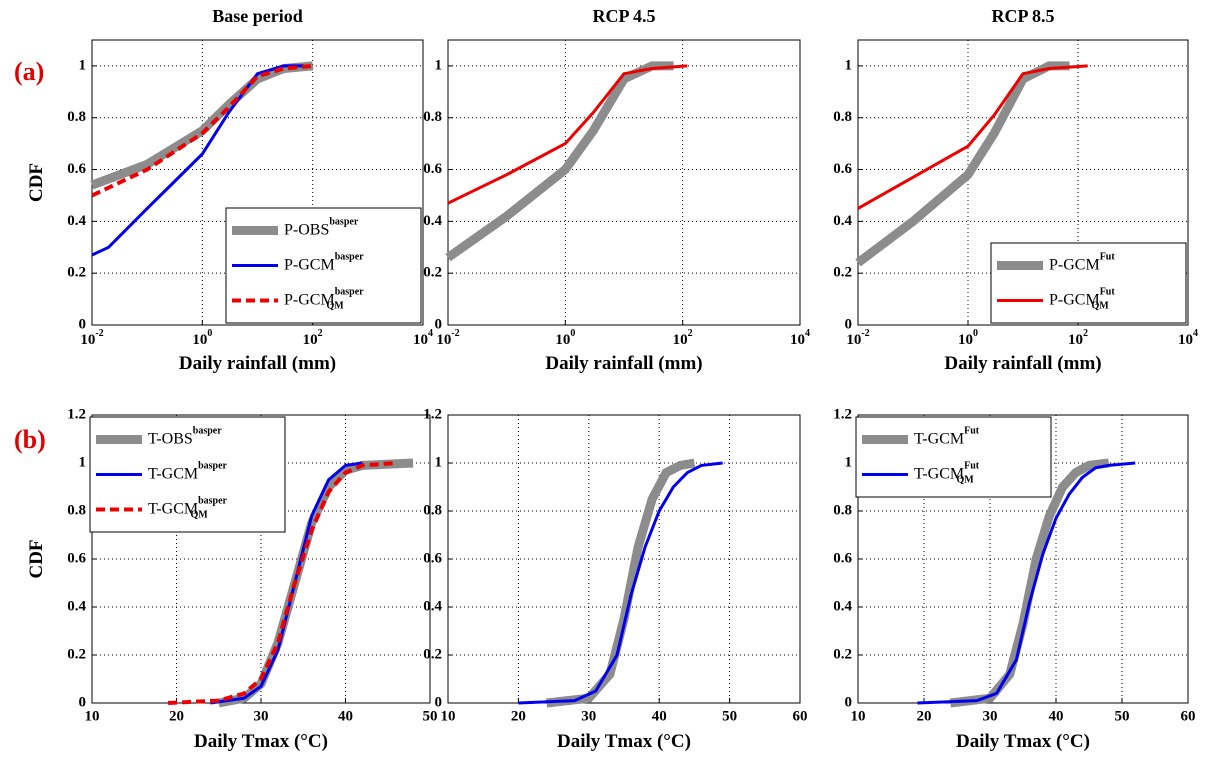  What do you see at coordinates (1122, 716) in the screenshot?
I see `x-tick-label: 50` at bounding box center [1122, 716].